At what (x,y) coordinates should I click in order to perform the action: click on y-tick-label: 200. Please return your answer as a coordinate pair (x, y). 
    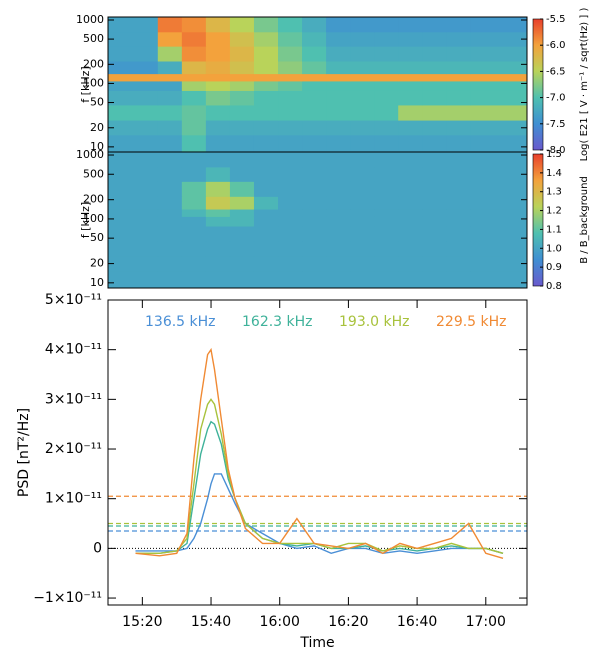
    Looking at the image, I should click on (93, 199).